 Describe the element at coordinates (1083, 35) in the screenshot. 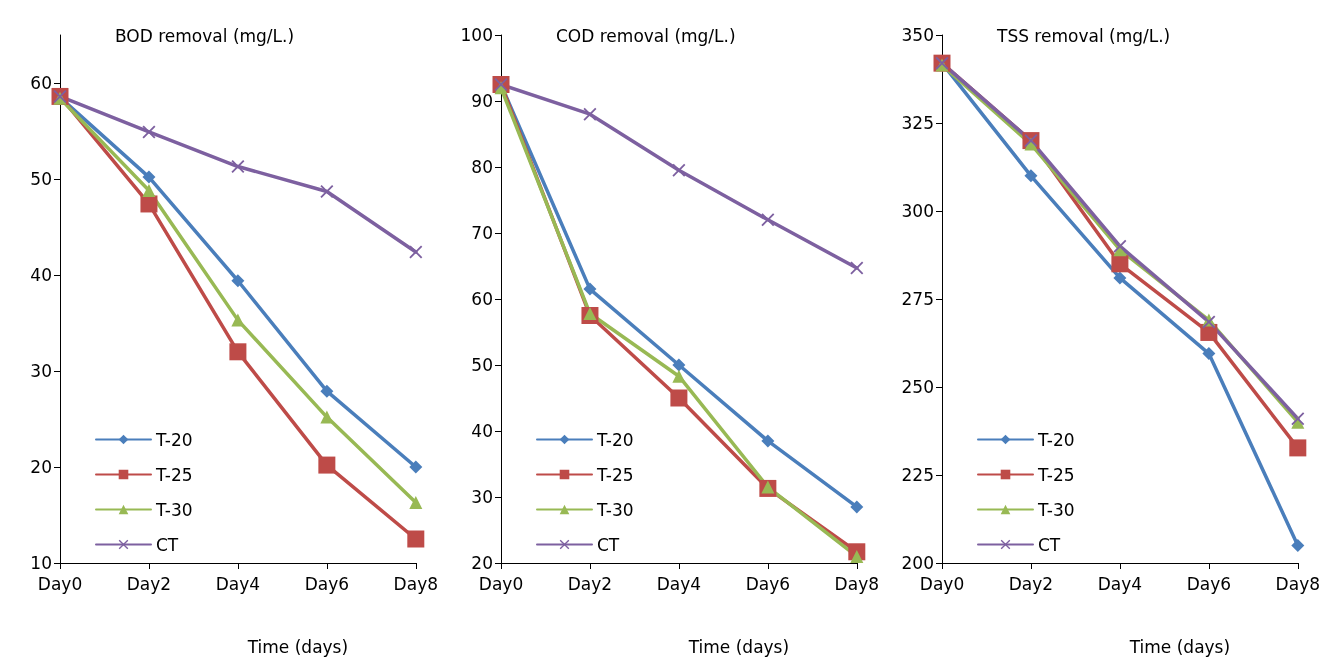

I see `chart-title: TSS removal (mg/L.)` at that location.